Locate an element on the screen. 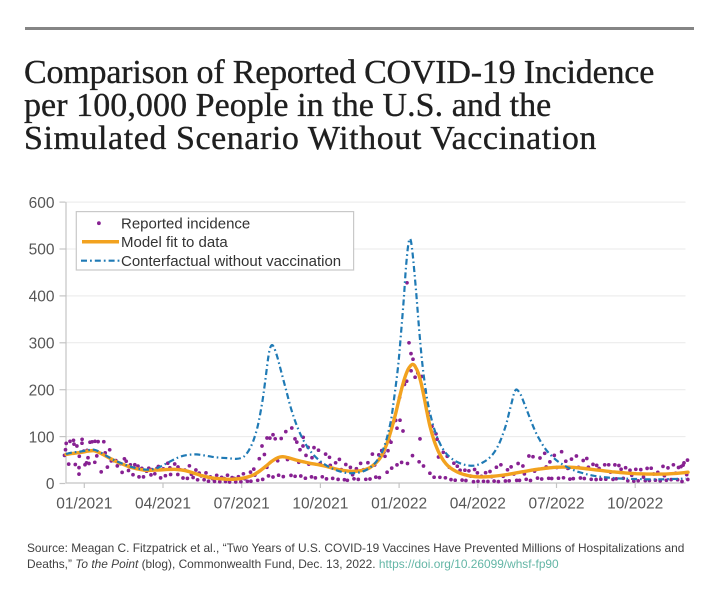 This screenshot has height=605, width=720. svg-text: Reported incidence is located at coordinates (185, 224).